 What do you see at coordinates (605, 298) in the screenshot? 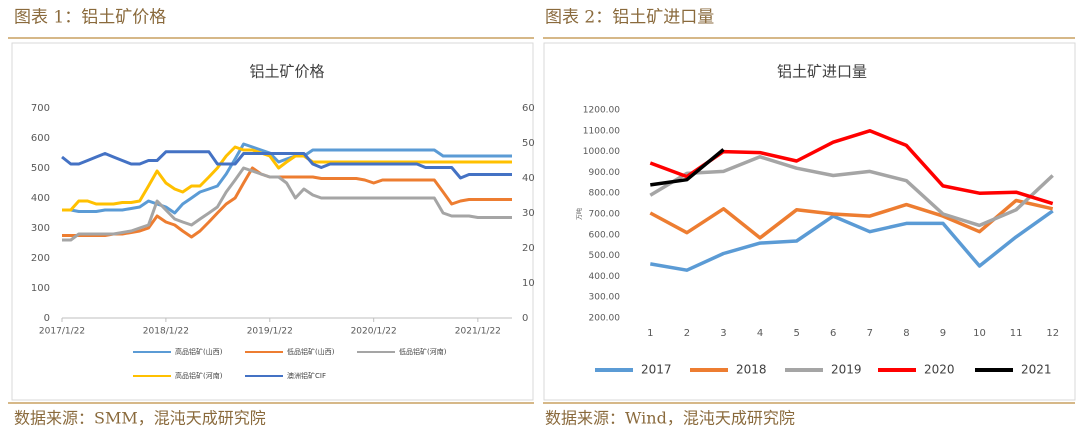
I see `y-tick-label: 300.00` at bounding box center [605, 298].